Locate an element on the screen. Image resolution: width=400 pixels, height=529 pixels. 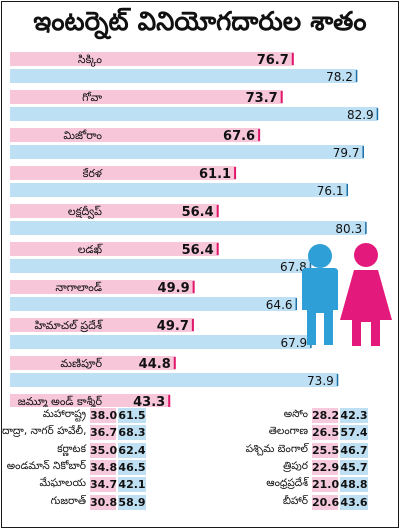
state-name: దాద్రా, నాగర్ హవేలీ, డయ్యూ డామన్ is located at coordinates (46, 431).